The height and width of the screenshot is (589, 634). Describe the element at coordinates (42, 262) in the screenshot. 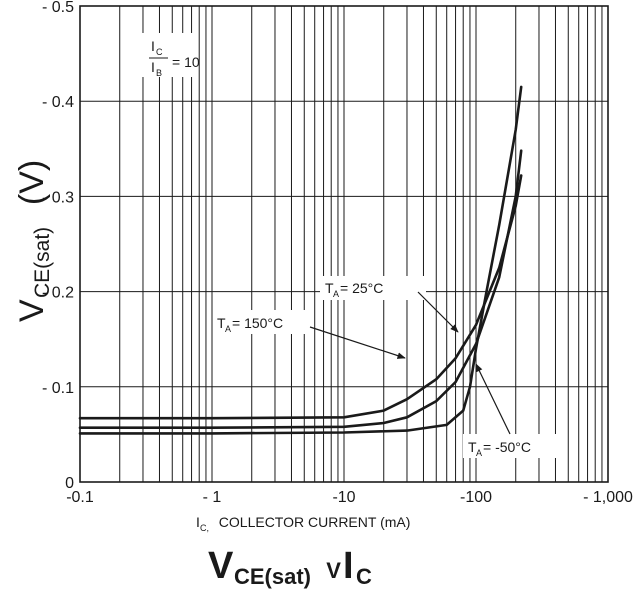

I see `ylabel-sub: CE(sat)` at that location.